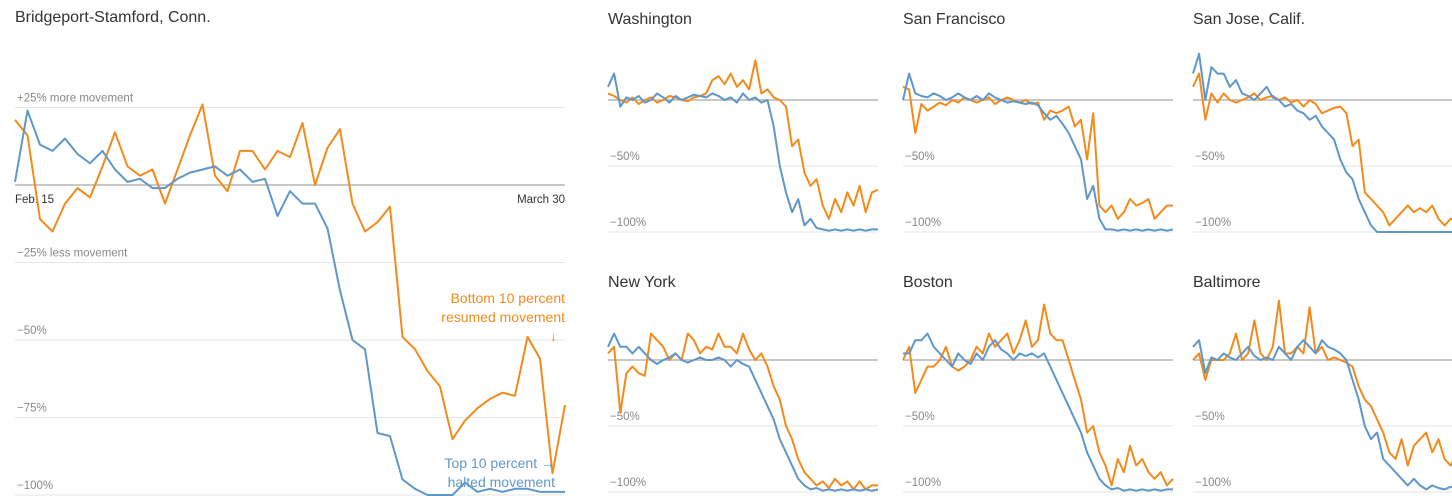  Describe the element at coordinates (1227, 282) in the screenshot. I see `chart-title: Baltimore` at that location.